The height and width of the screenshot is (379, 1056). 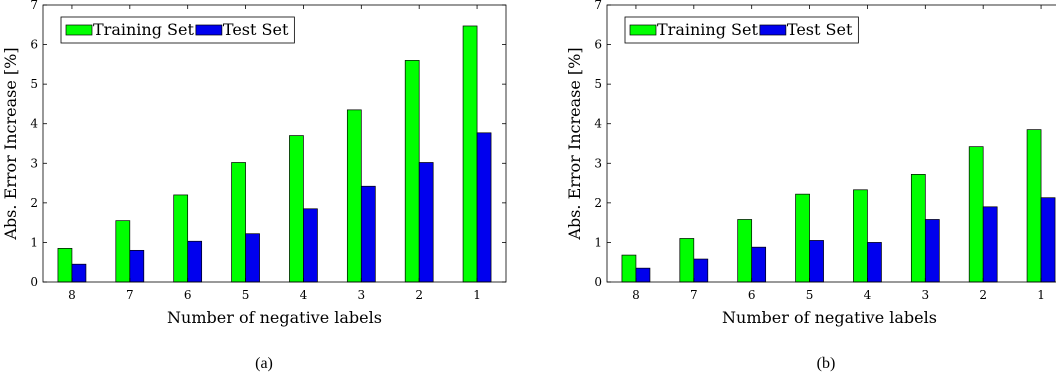 I want to click on caption: (b), so click(x=826, y=363).